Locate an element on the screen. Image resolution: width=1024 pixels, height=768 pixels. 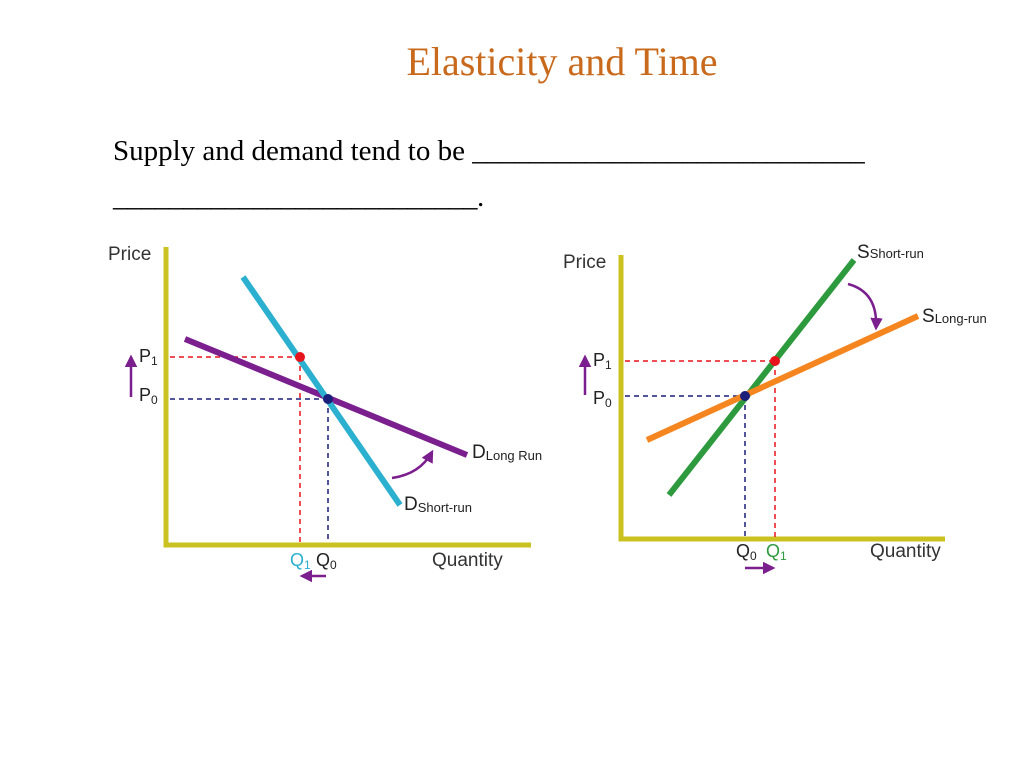
slide-title: Elasticity and Time is located at coordinates (562, 61).